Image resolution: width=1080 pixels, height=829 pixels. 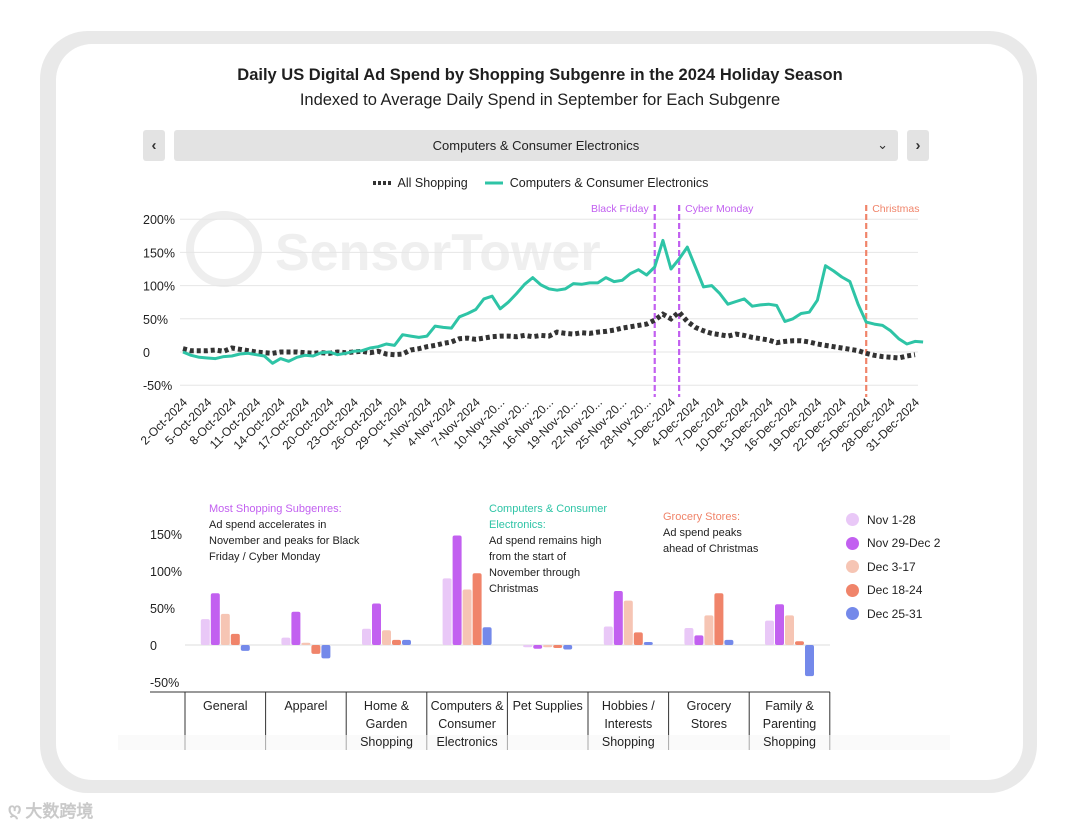 I want to click on subgenre-select: Computers & Consumer Electronics ⌄, so click(x=536, y=145).